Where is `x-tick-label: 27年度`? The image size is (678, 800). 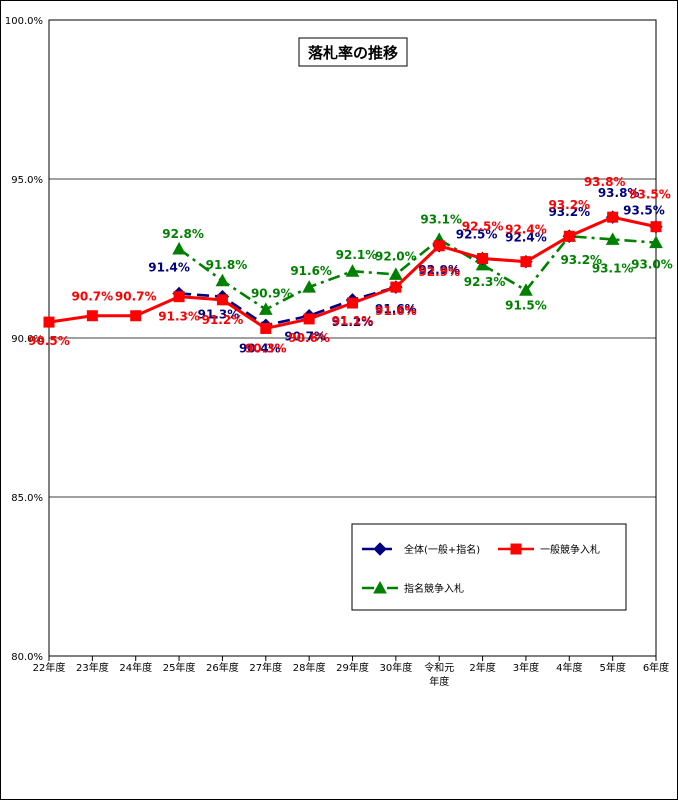
x-tick-label: 27年度 is located at coordinates (265, 667).